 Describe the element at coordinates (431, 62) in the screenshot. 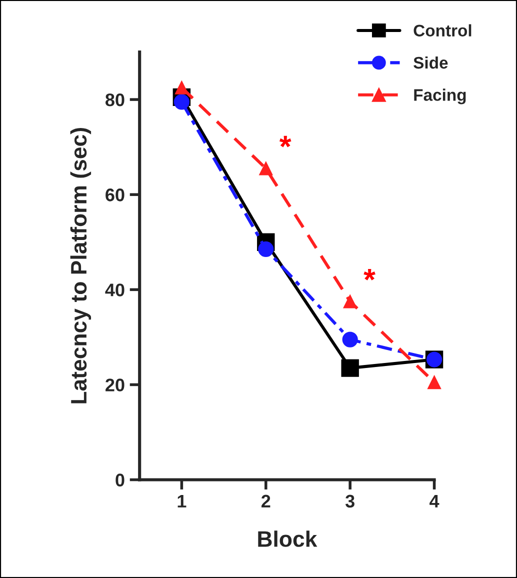

I see `legend-label: Side` at that location.